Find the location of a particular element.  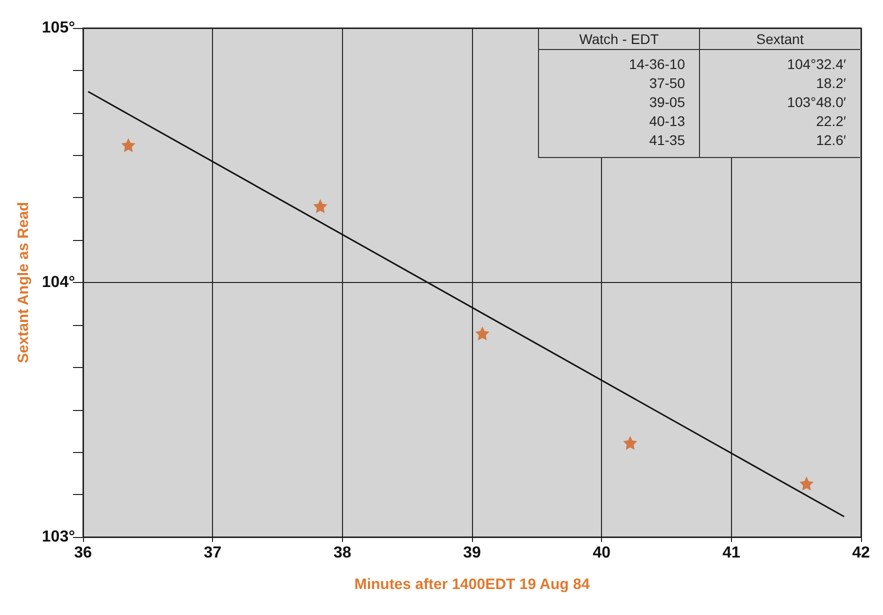

annotation: 14-36-10 is located at coordinates (657, 64).